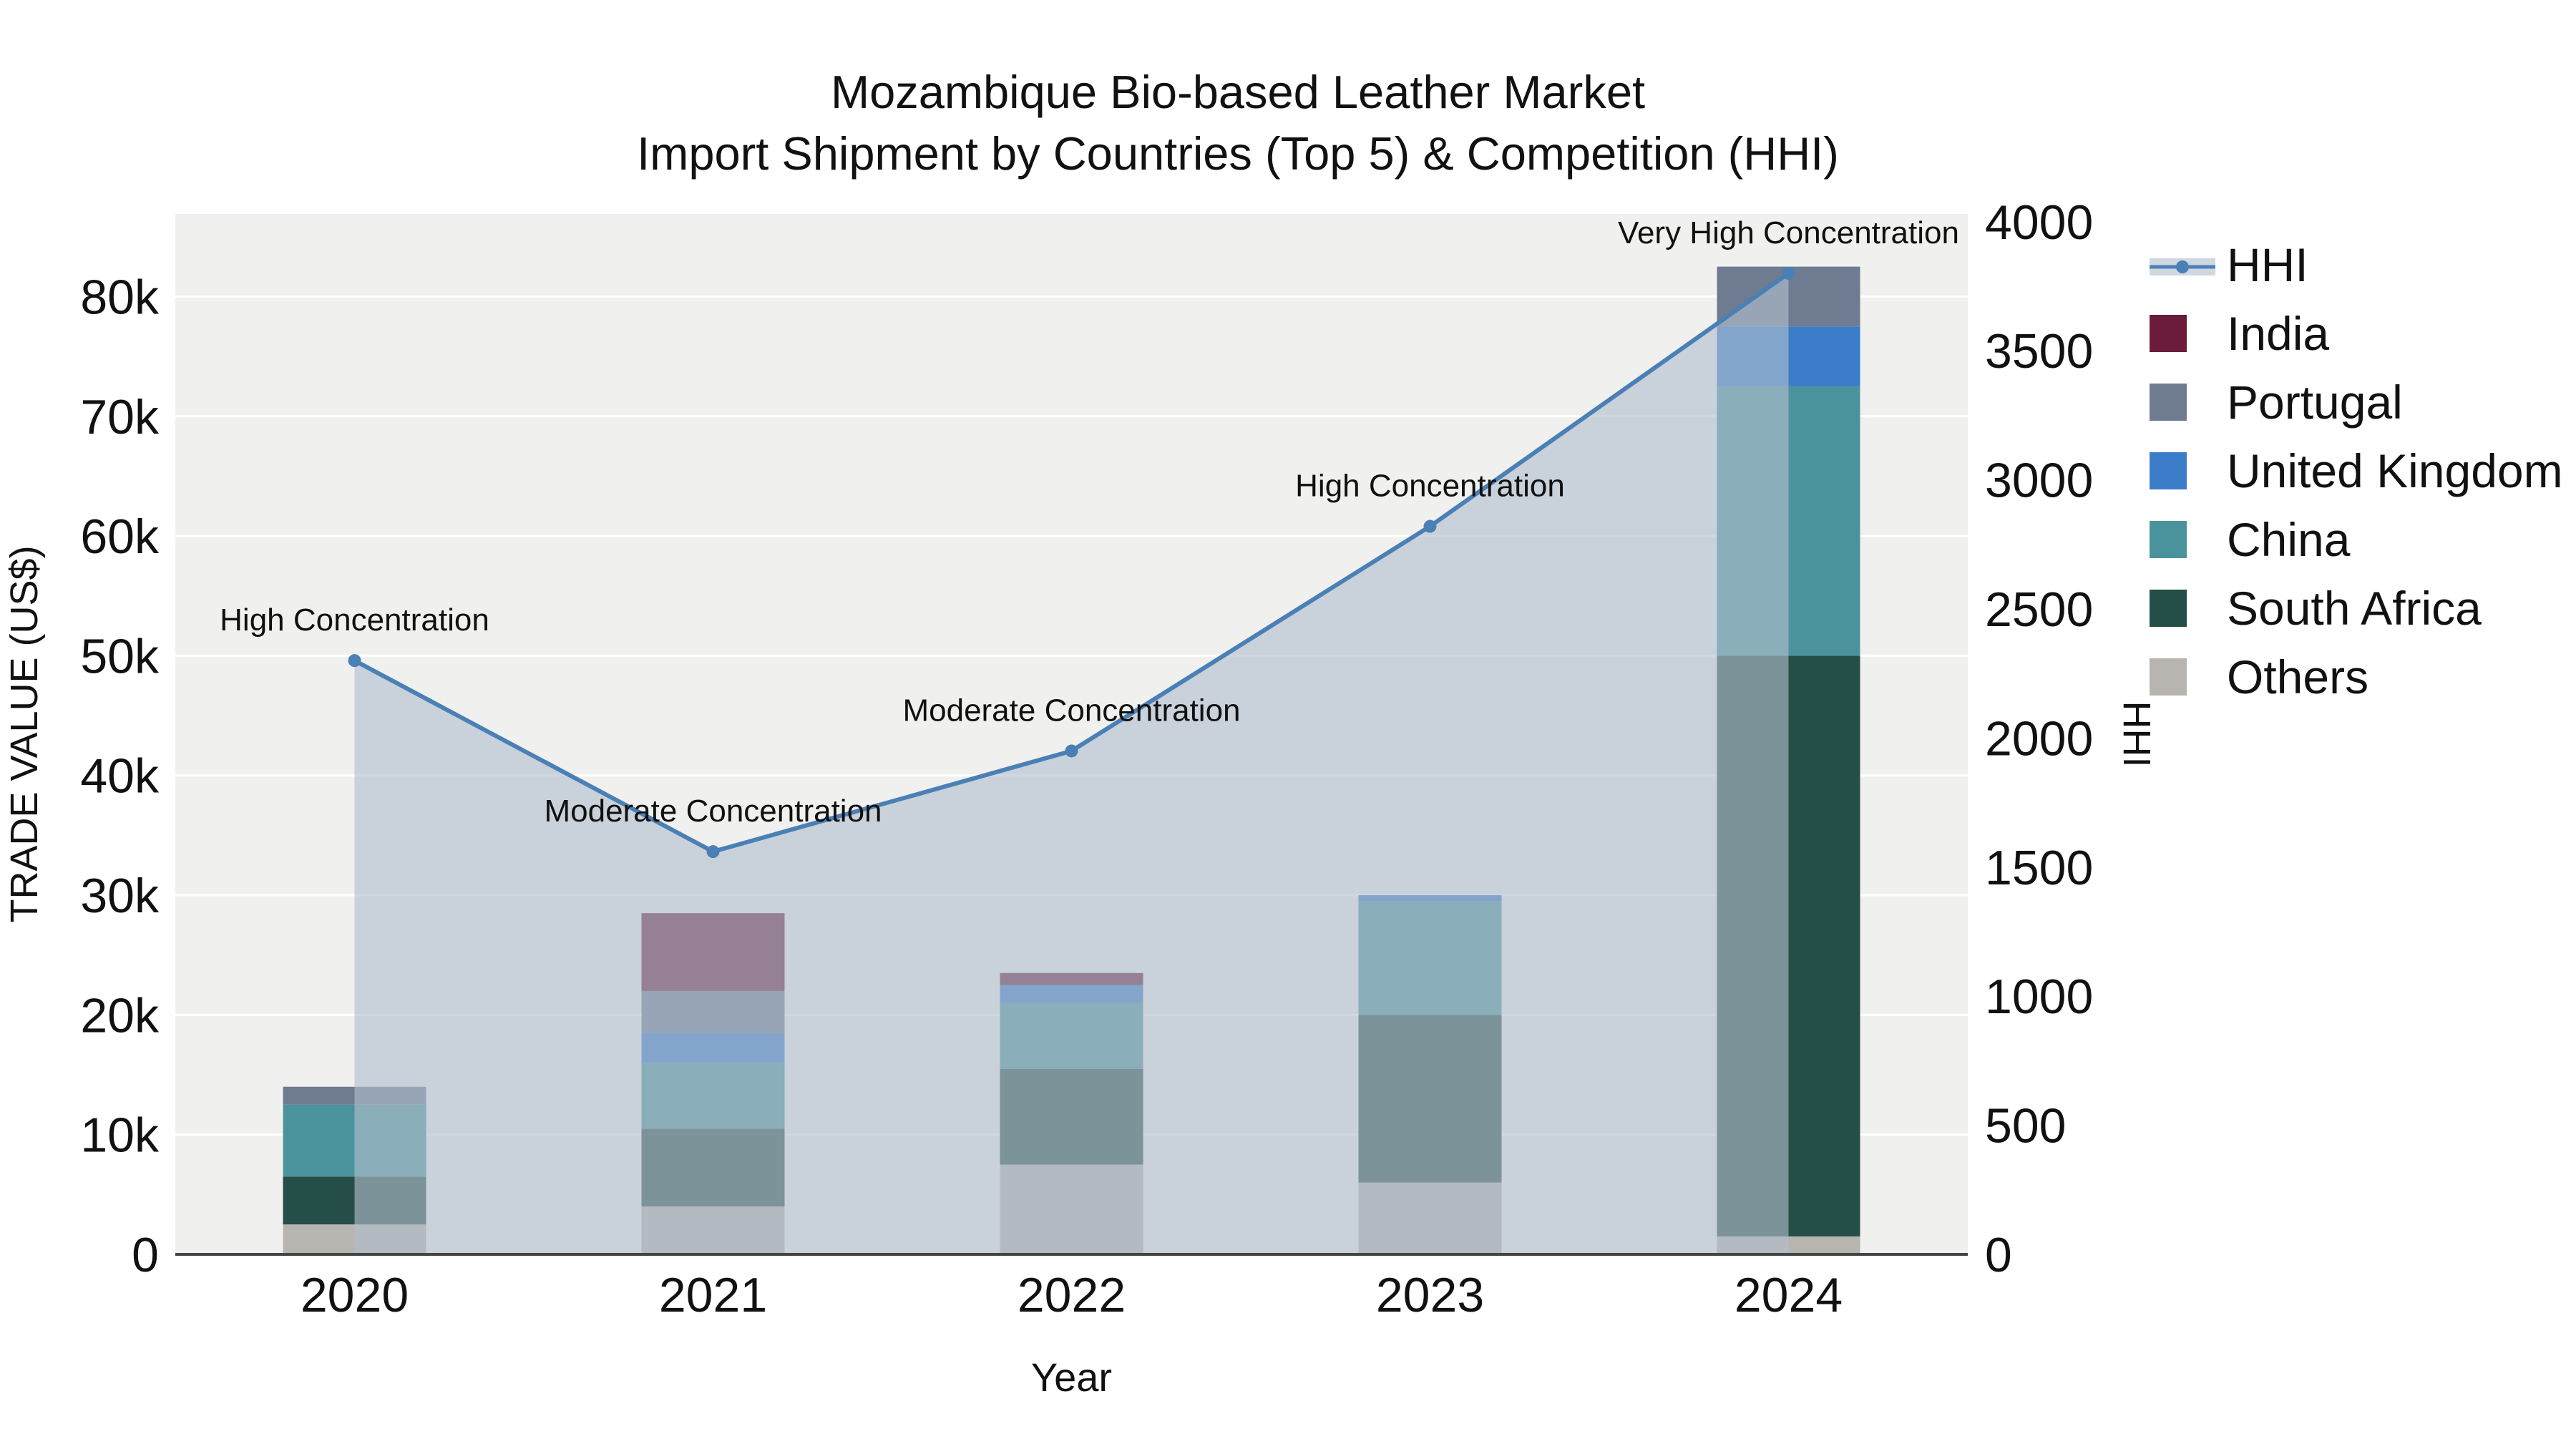  Describe the element at coordinates (2356, 264) in the screenshot. I see `legend-item-hhi: HHI` at that location.